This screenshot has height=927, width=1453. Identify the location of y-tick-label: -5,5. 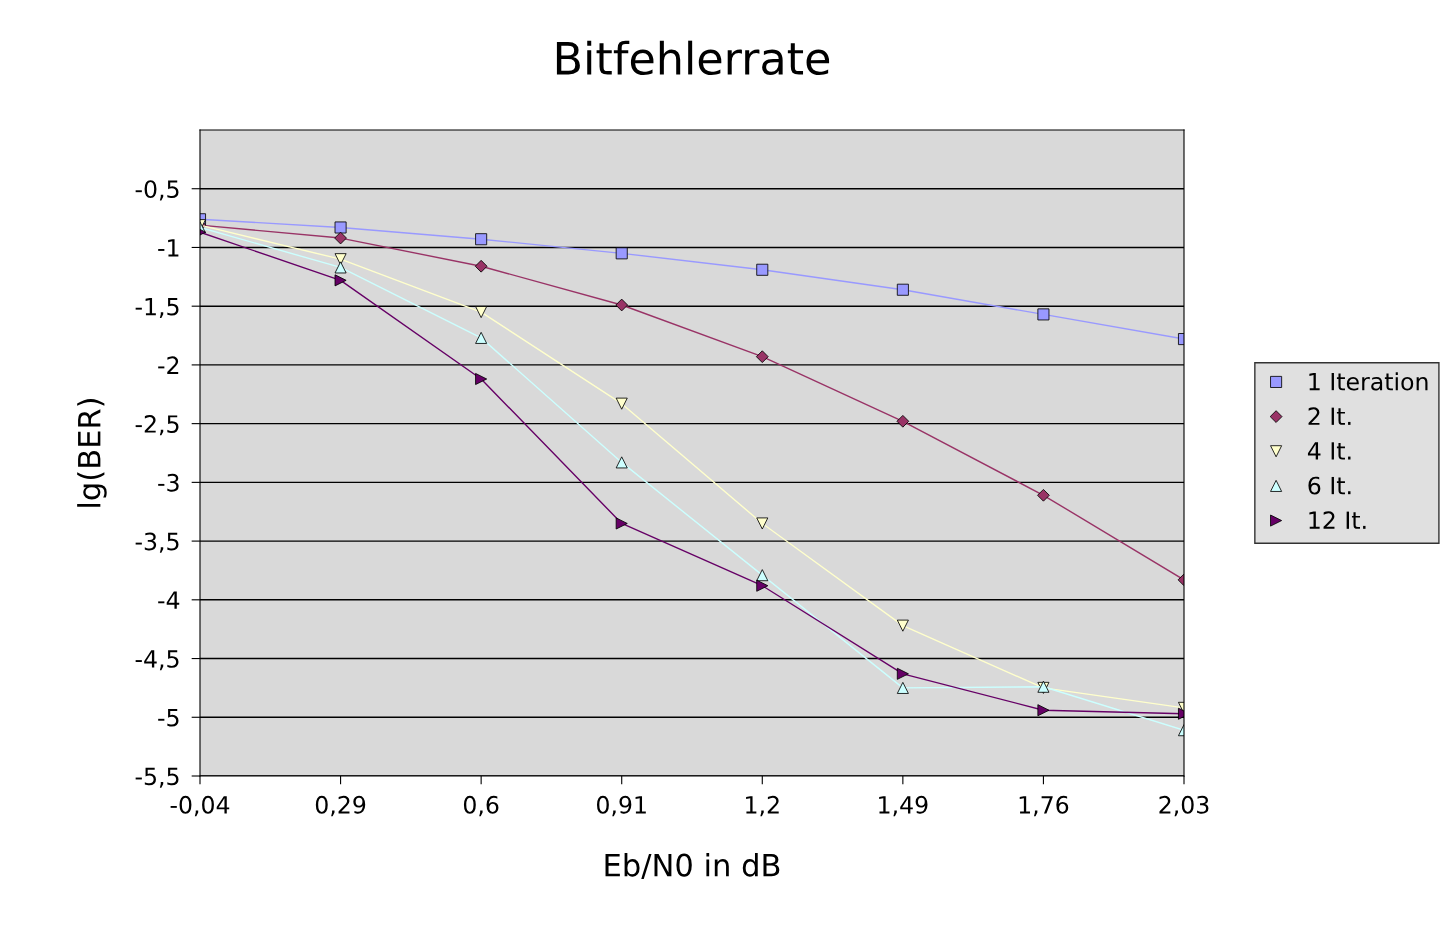
(157, 777).